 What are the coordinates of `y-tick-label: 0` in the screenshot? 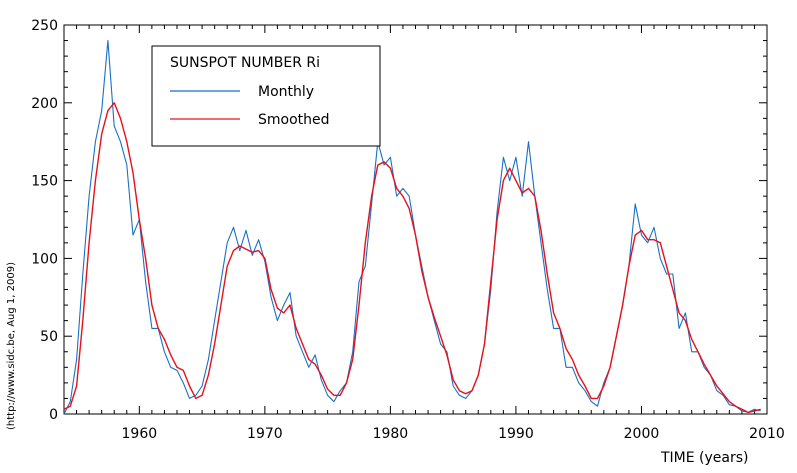 It's located at (53, 415).